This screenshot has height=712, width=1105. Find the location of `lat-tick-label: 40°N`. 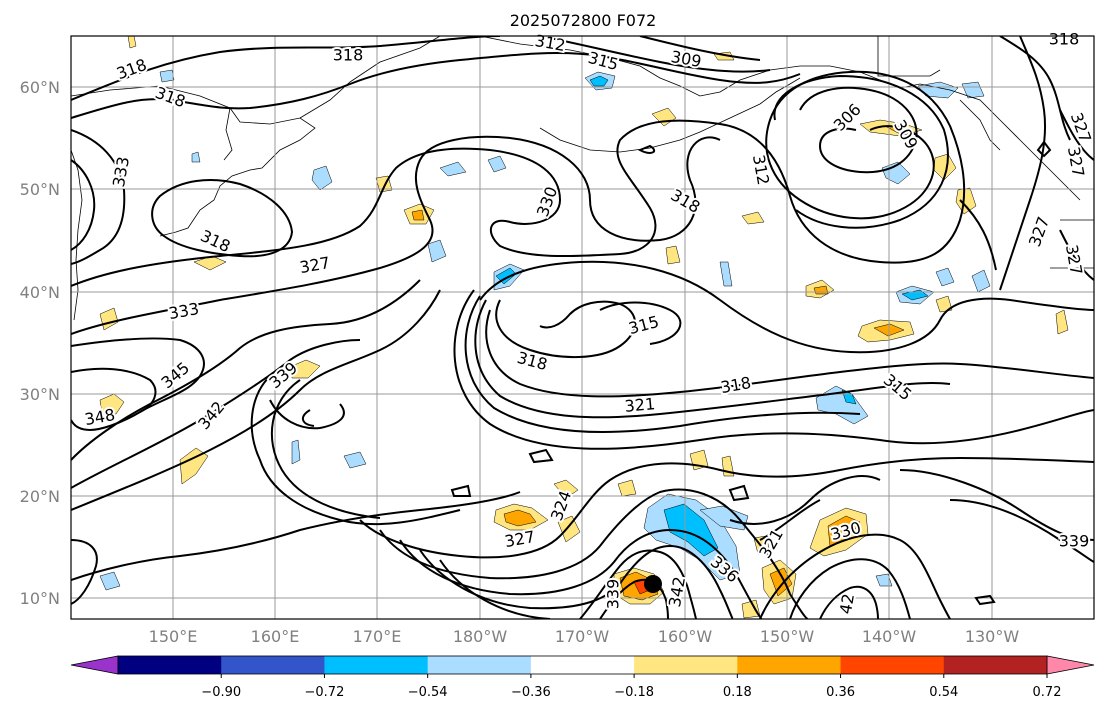

lat-tick-label: 40°N is located at coordinates (40, 292).